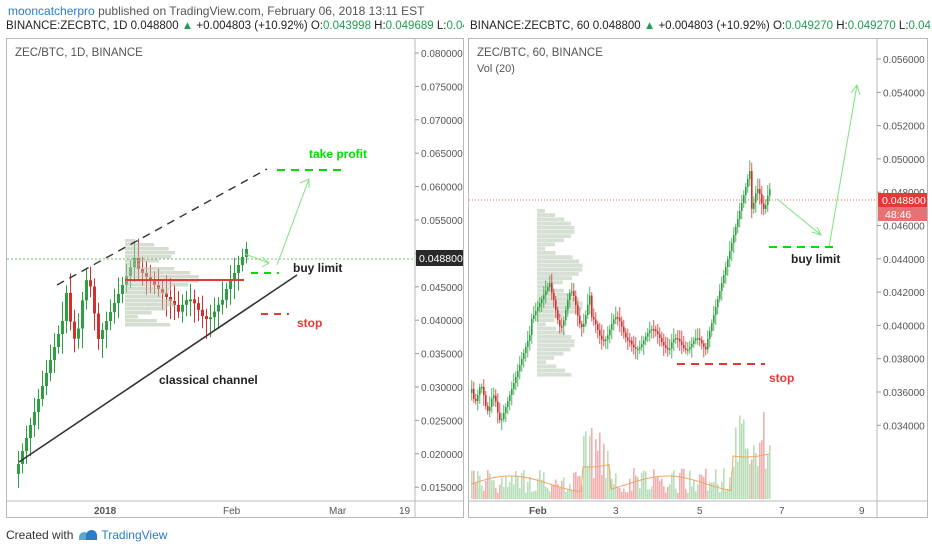  Describe the element at coordinates (187, 26) in the screenshot. I see `up-arrow-icon: ▲` at that location.